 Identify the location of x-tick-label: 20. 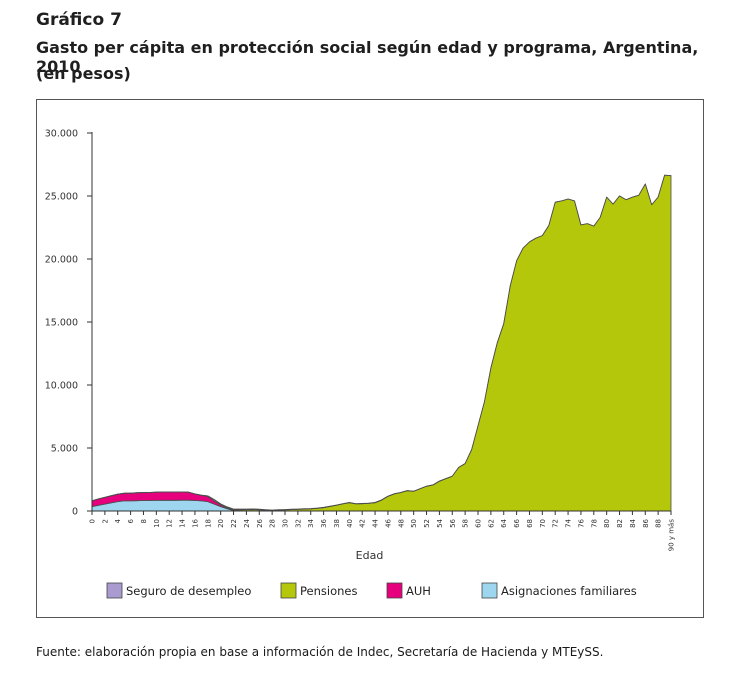
(221, 523).